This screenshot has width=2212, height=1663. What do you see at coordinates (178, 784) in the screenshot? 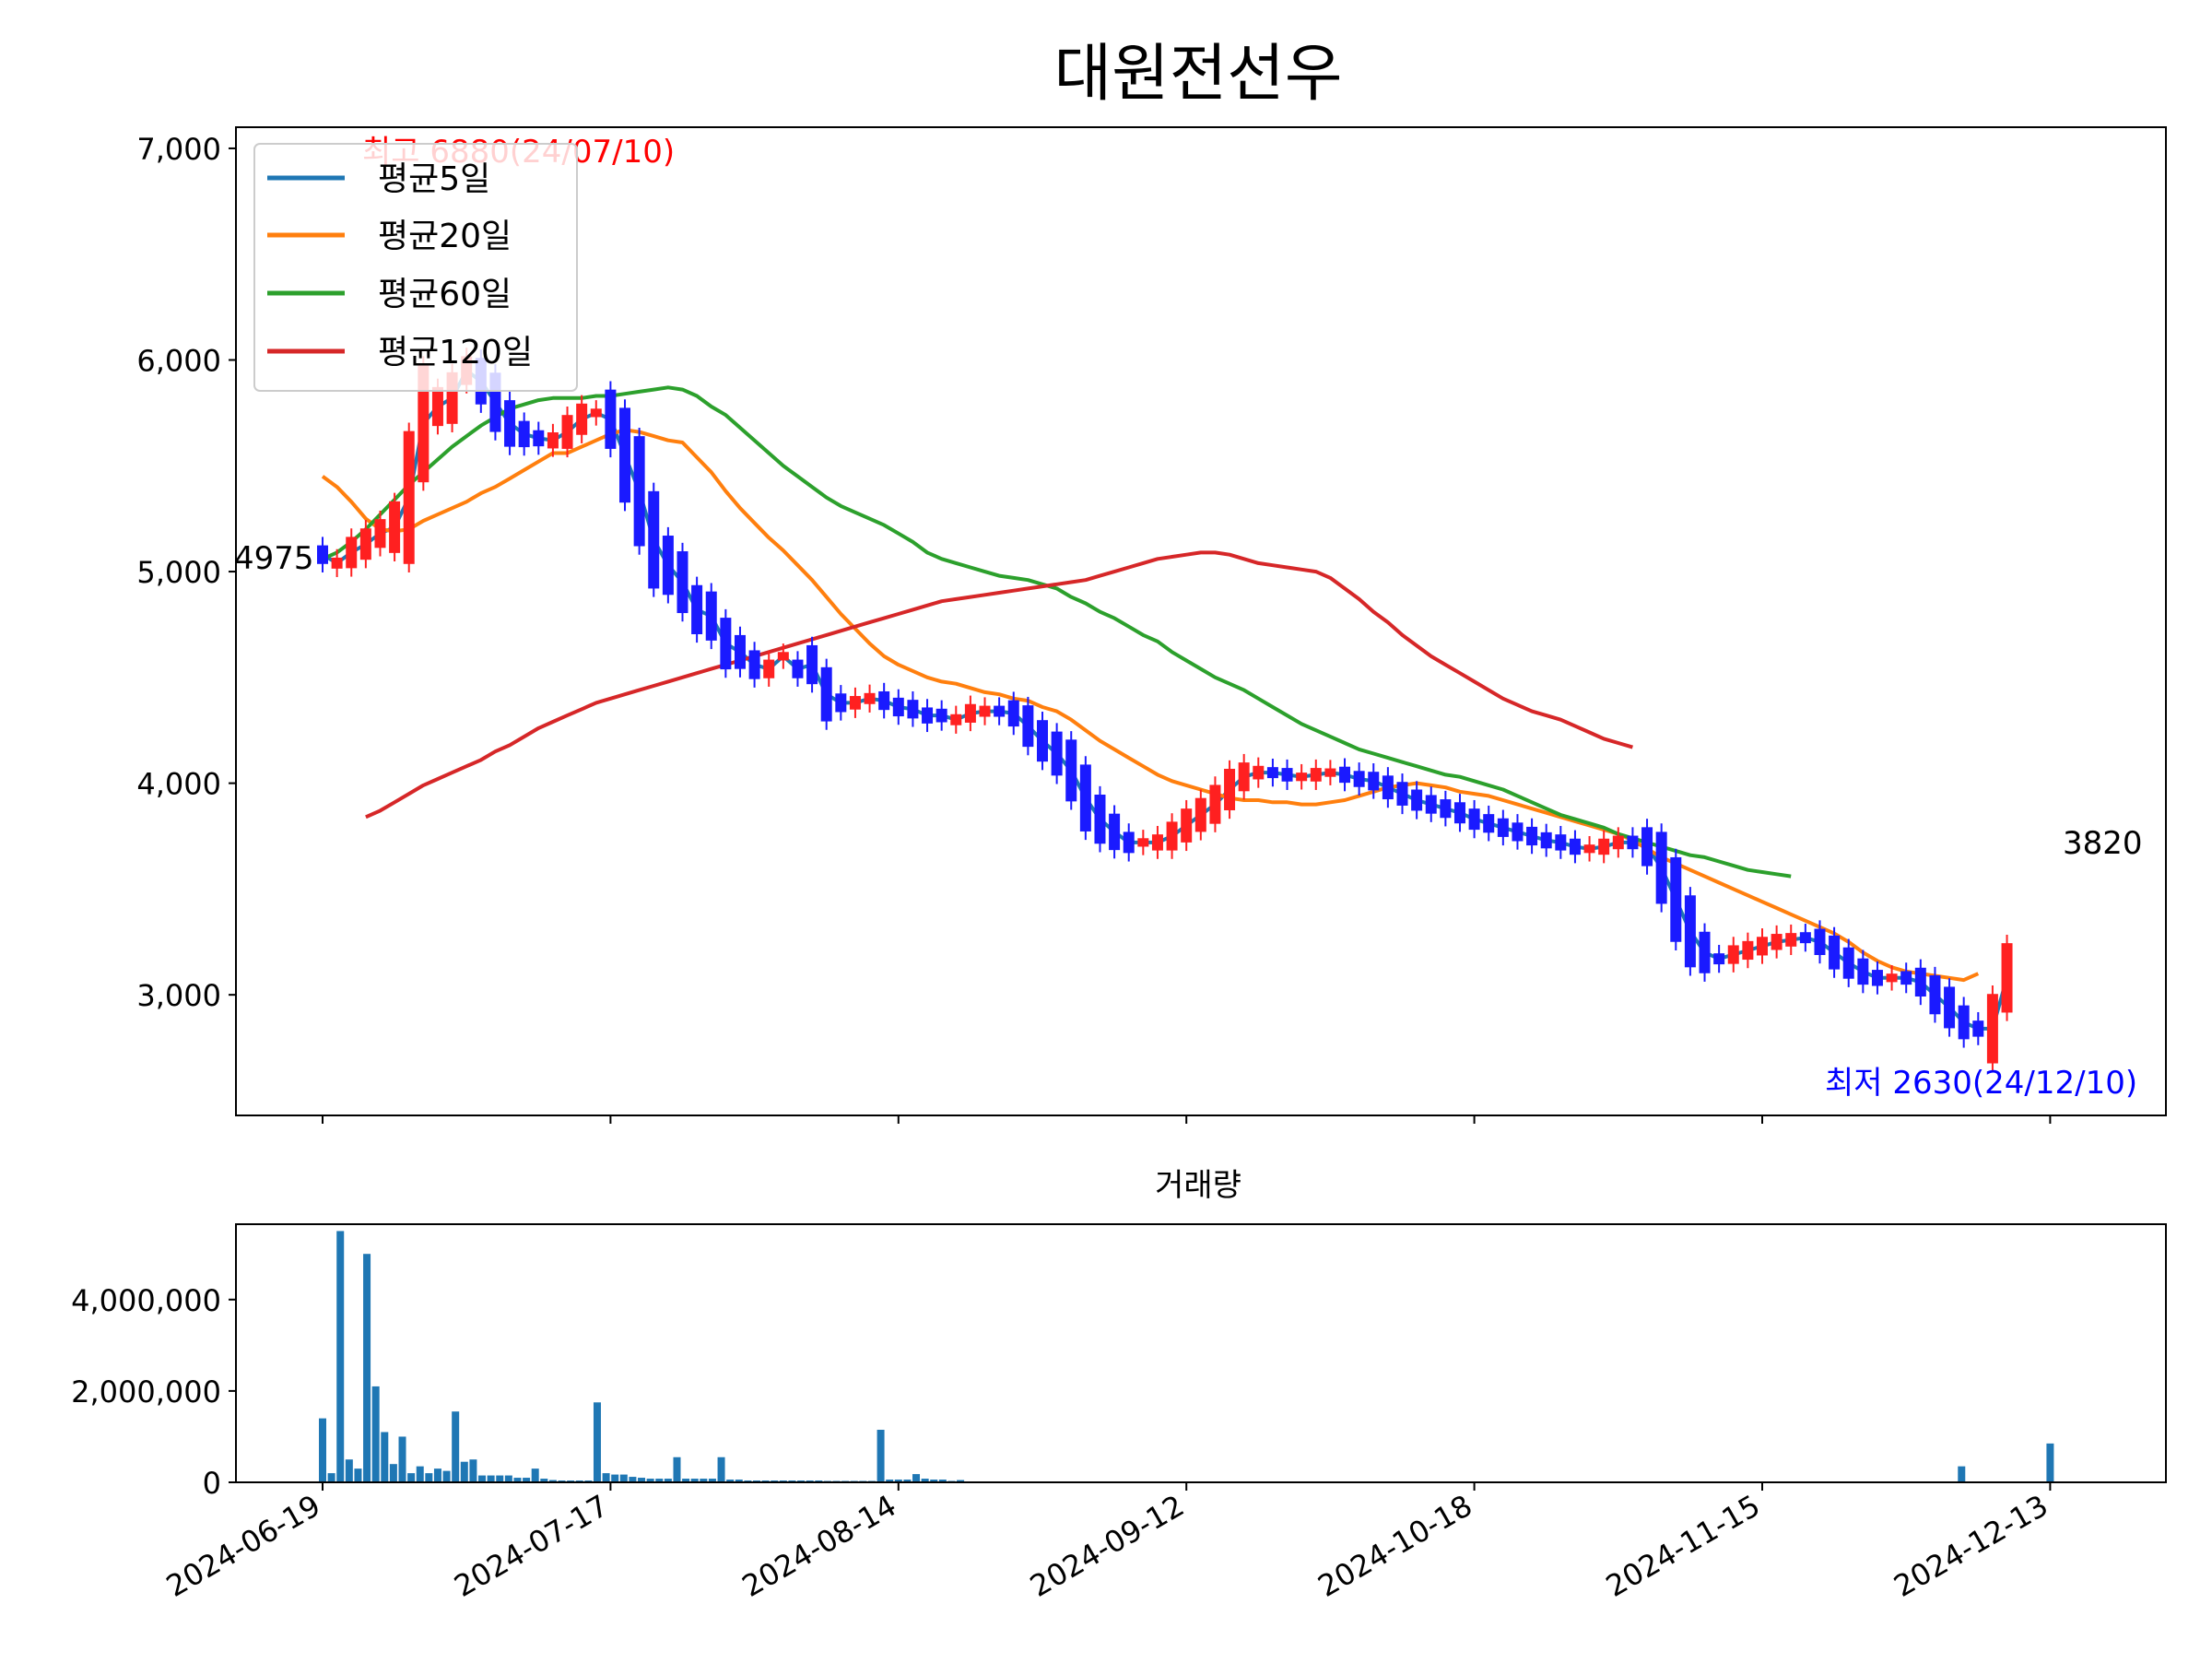
I see `price-y-tick-label: 4,000` at bounding box center [178, 784].